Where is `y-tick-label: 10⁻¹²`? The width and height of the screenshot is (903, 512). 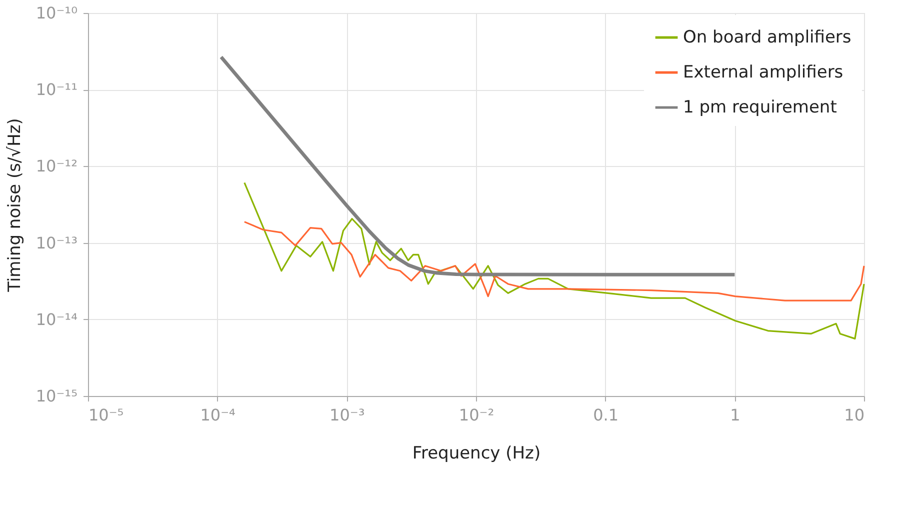
y-tick-label: 10⁻¹² is located at coordinates (57, 166).